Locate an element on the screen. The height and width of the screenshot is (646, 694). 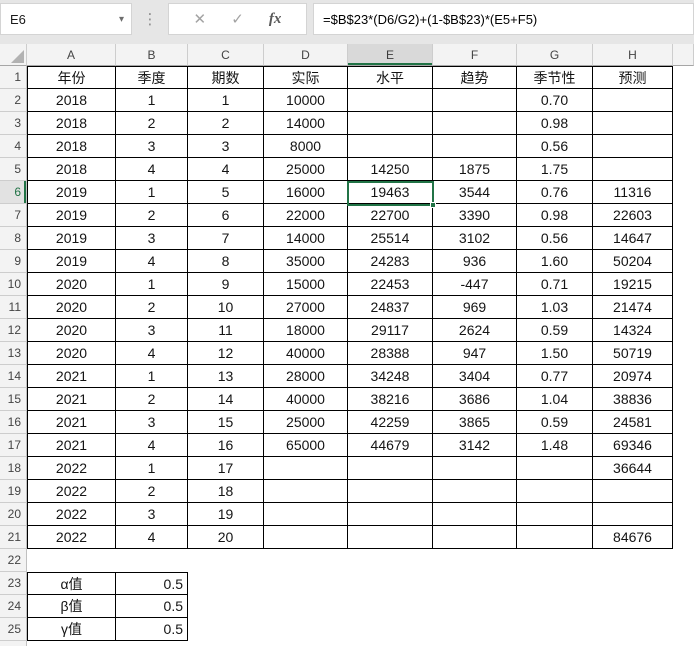
cell-D1: 实际 is located at coordinates (306, 77).